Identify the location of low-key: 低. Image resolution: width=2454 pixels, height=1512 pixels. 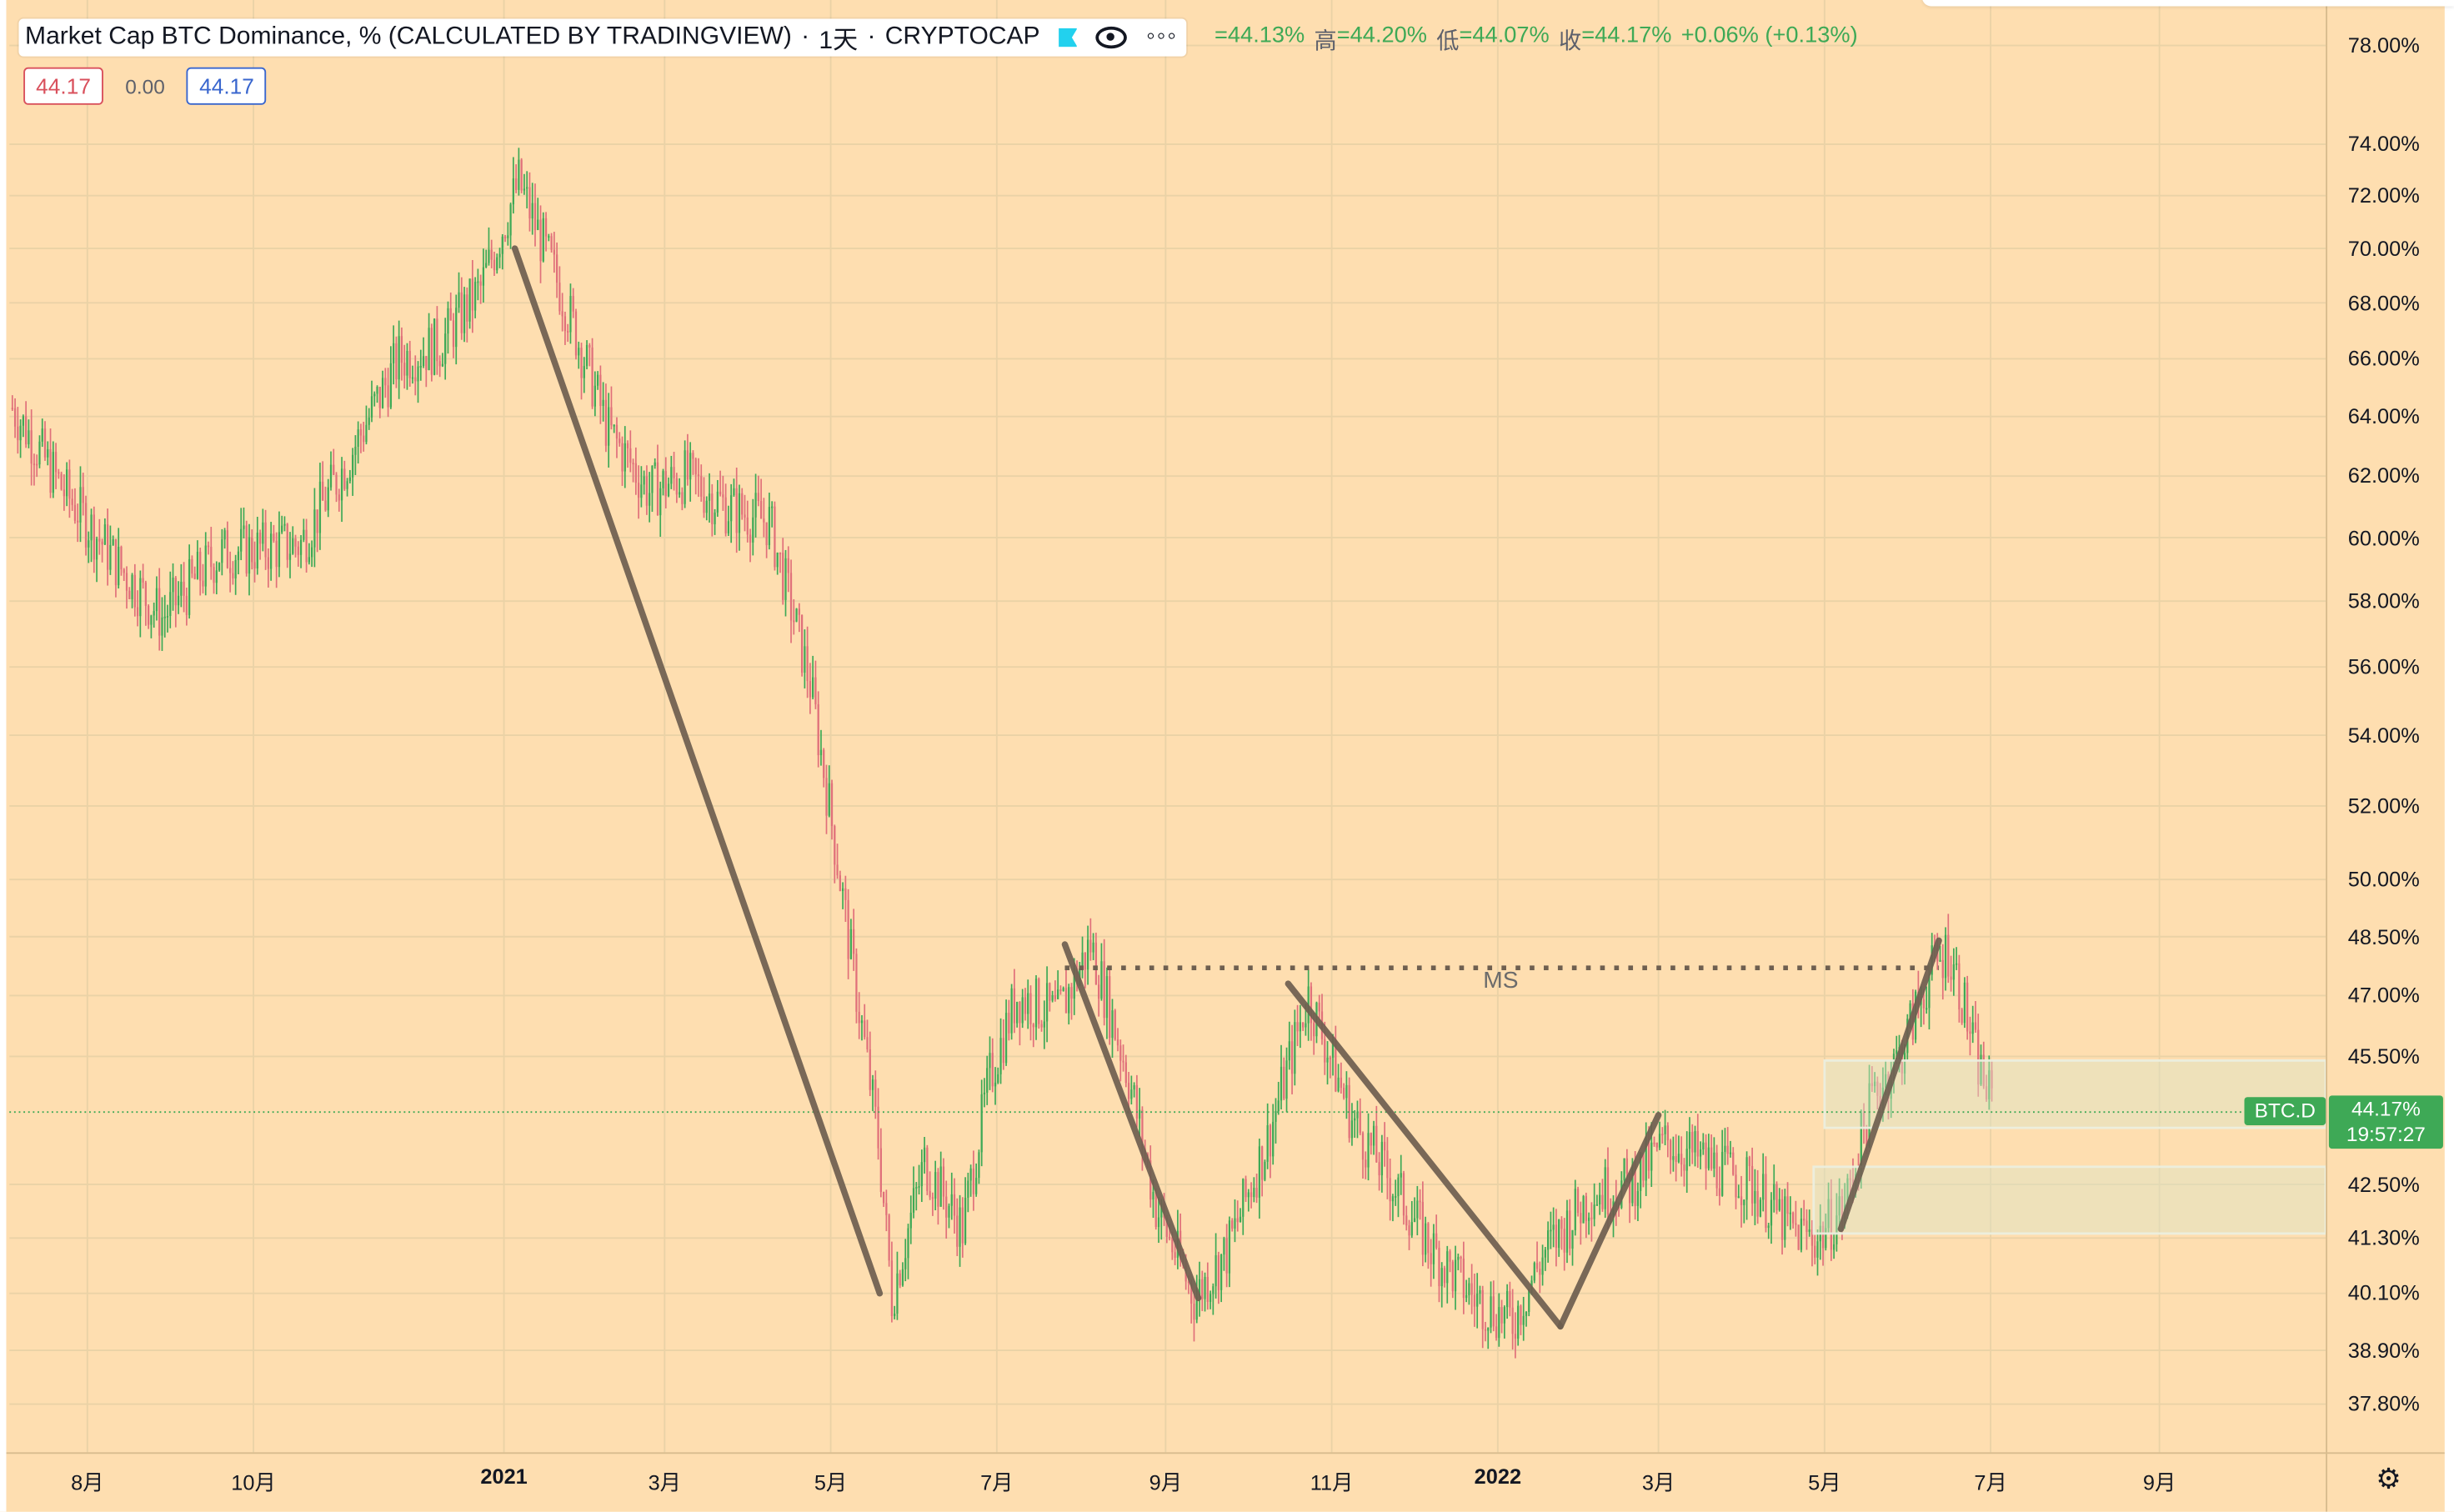
(1448, 42).